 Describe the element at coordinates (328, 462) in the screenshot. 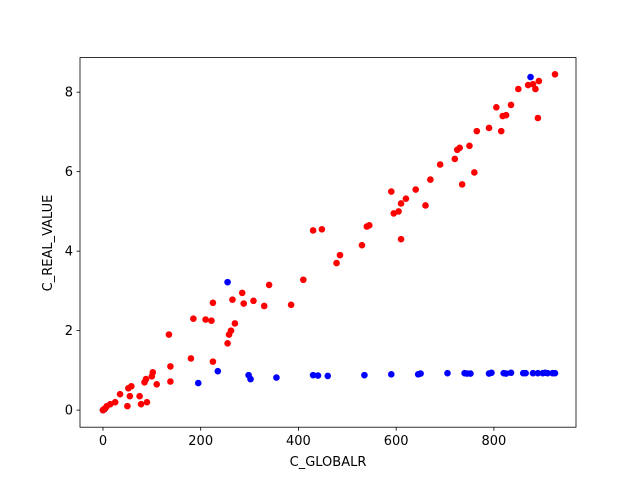

I see `x-axis-label: C_GLOBALR` at that location.